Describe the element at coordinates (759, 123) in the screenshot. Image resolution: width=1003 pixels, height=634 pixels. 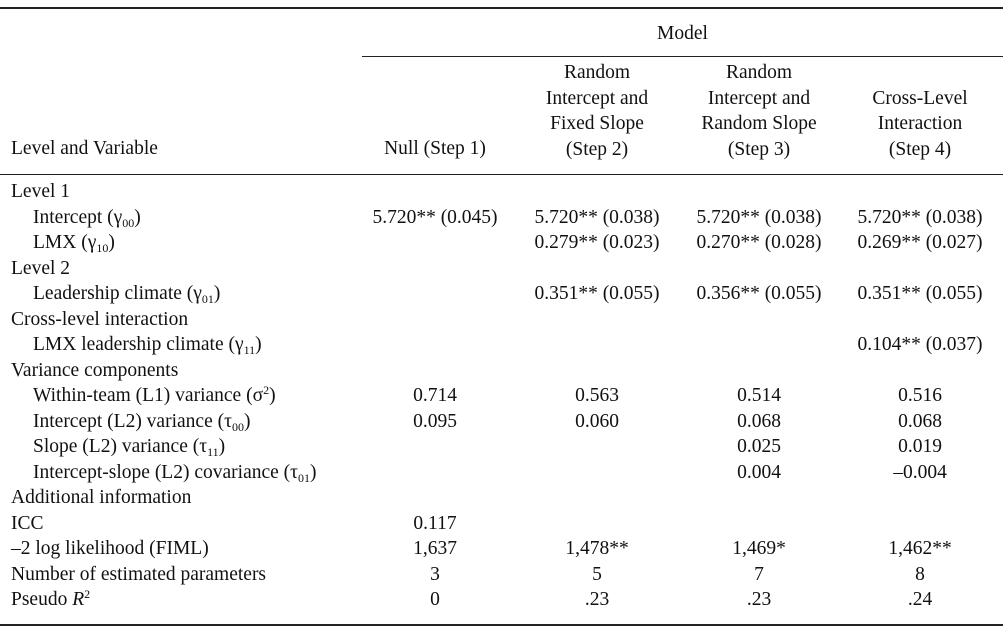
I see `col-header-step3-line: Random Slope` at that location.